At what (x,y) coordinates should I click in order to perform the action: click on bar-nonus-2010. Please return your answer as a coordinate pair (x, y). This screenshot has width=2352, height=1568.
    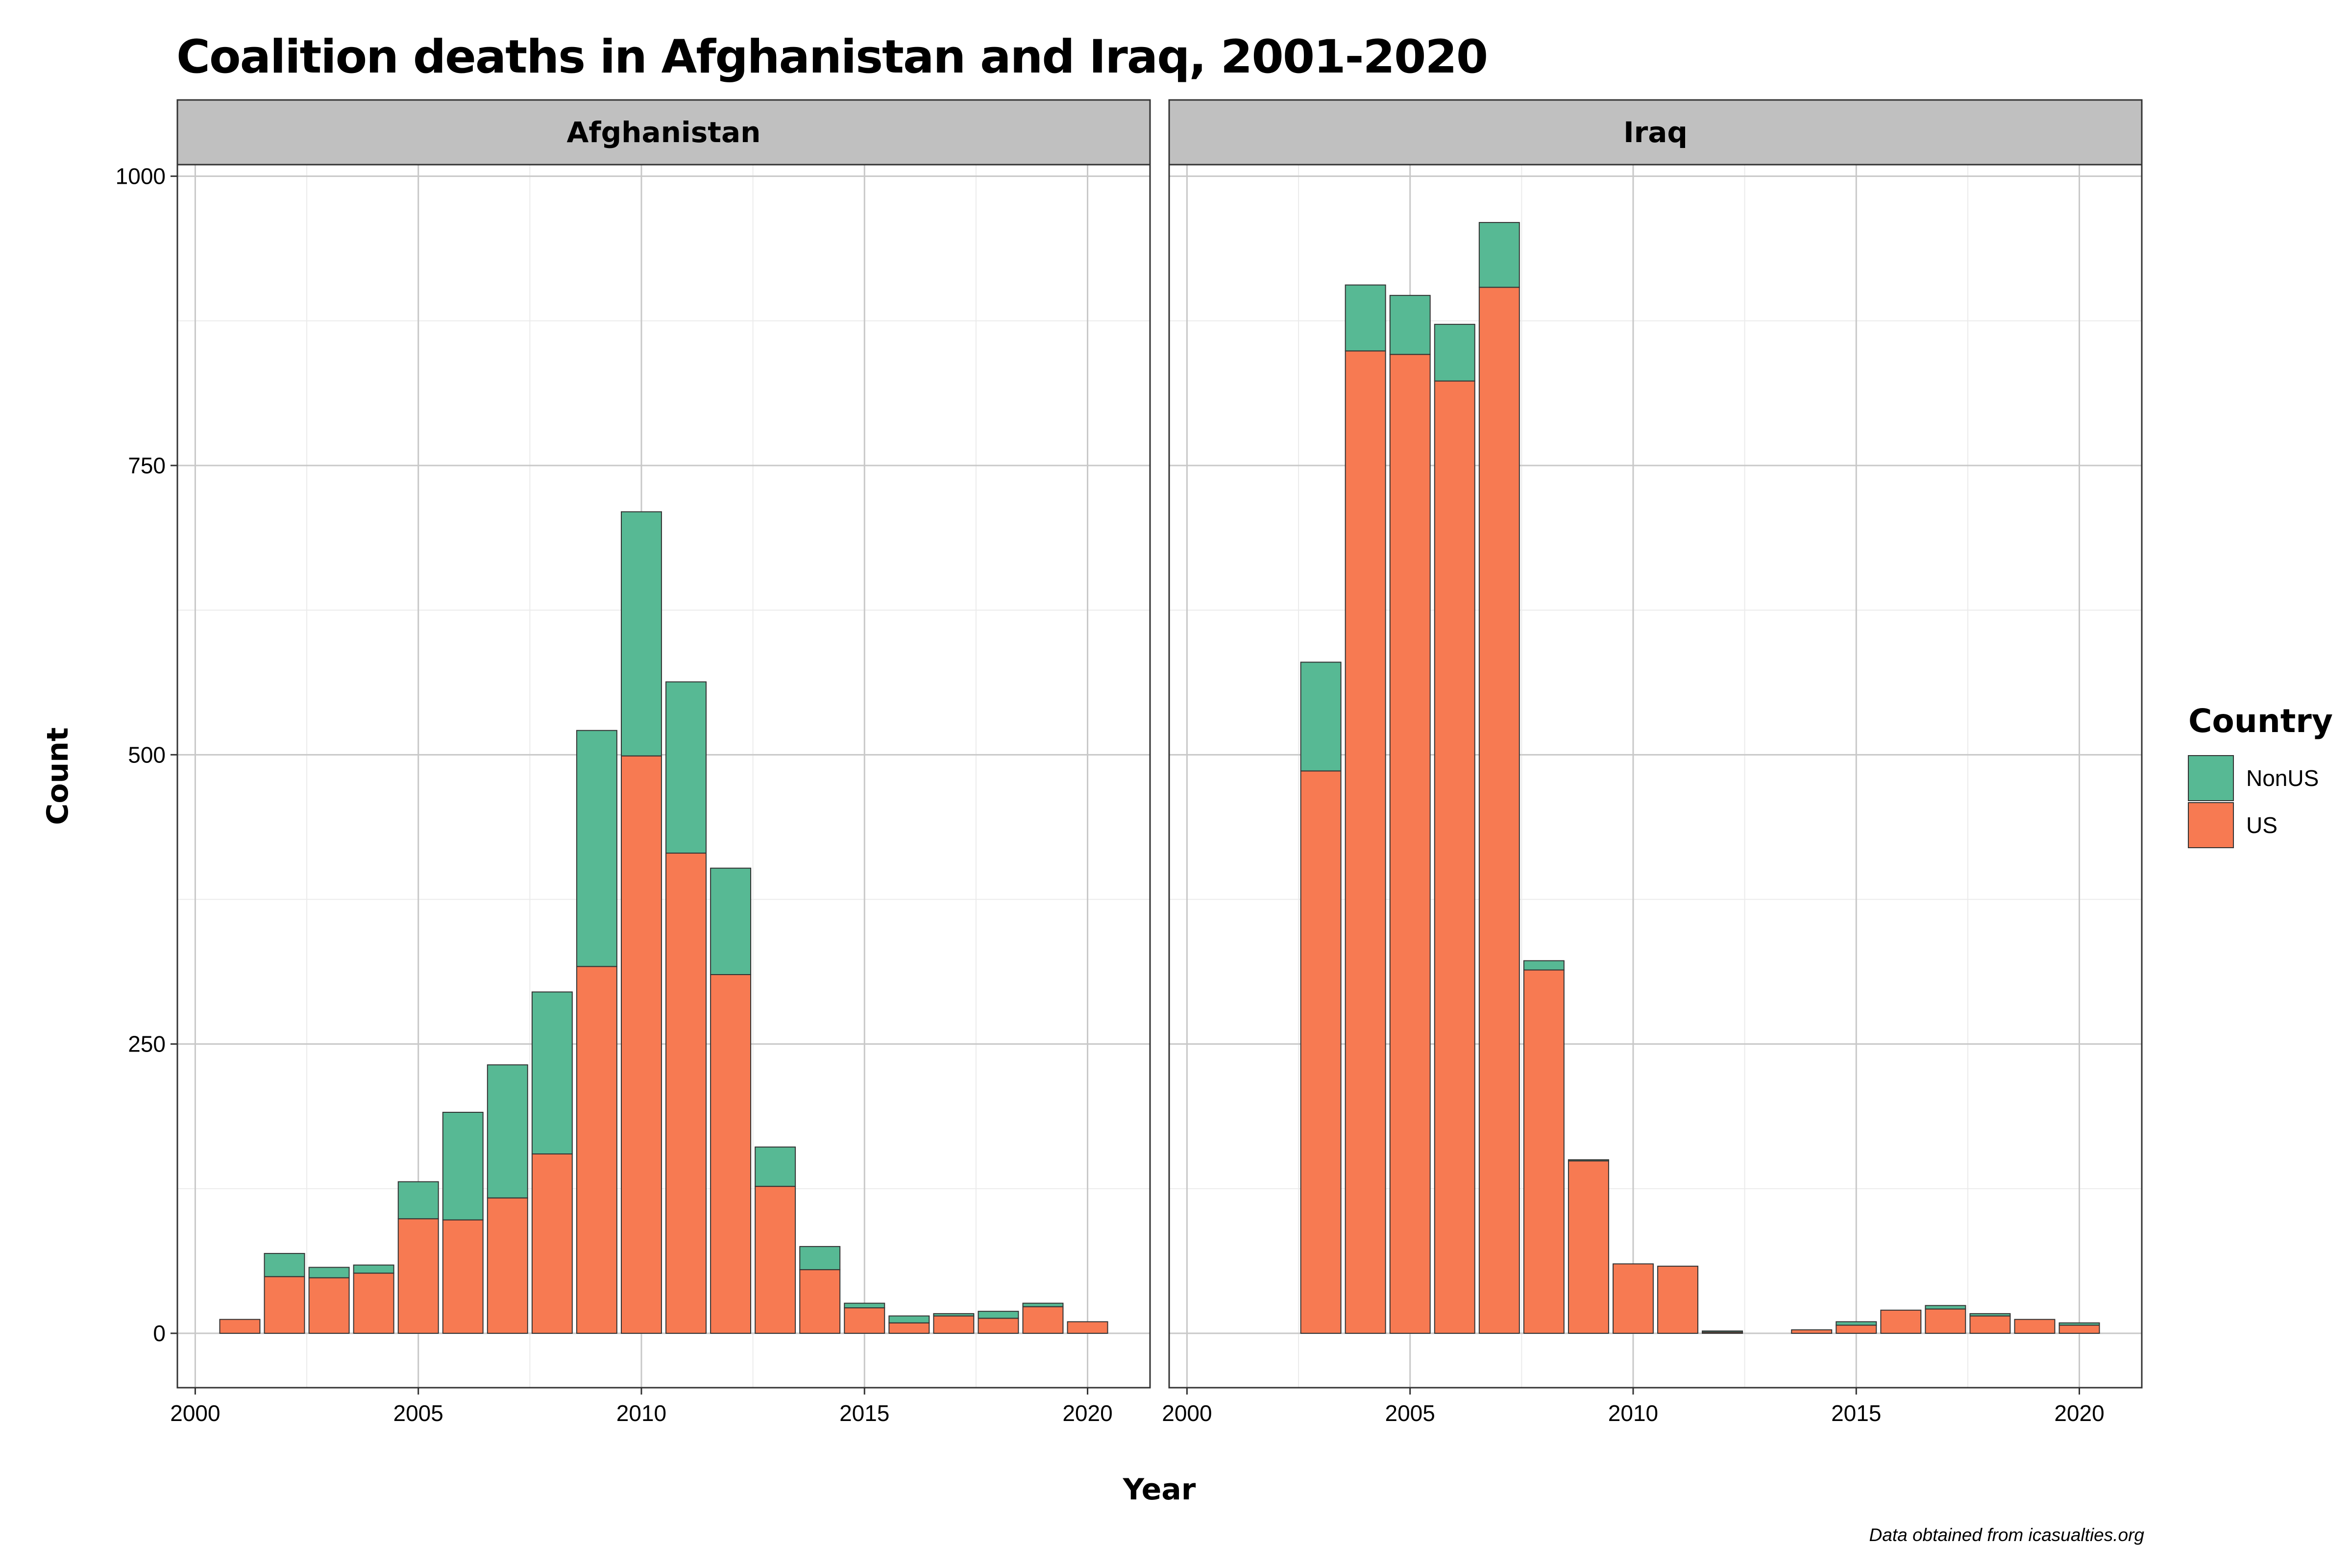
    Looking at the image, I should click on (641, 634).